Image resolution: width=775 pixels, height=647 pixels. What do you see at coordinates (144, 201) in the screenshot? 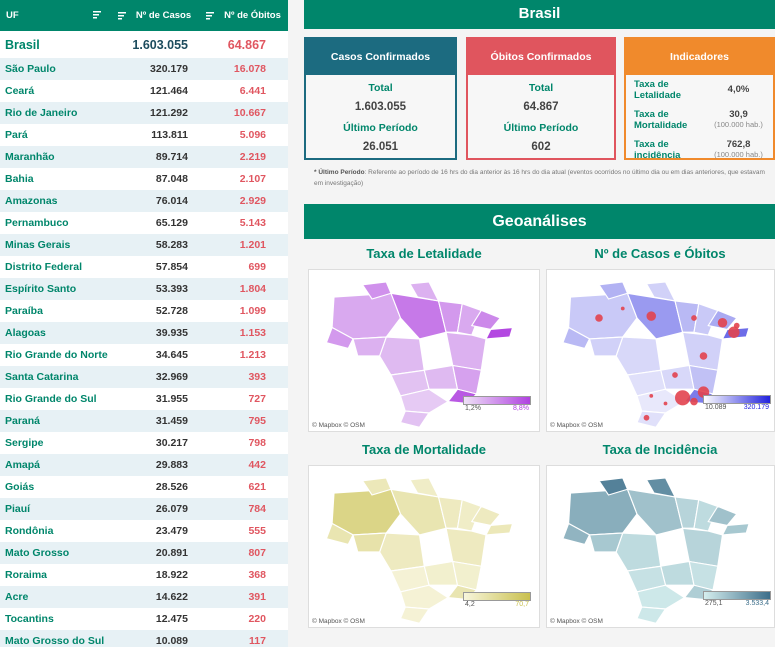
I see `table-row: Amazonas 76.014 2.929` at bounding box center [144, 201].